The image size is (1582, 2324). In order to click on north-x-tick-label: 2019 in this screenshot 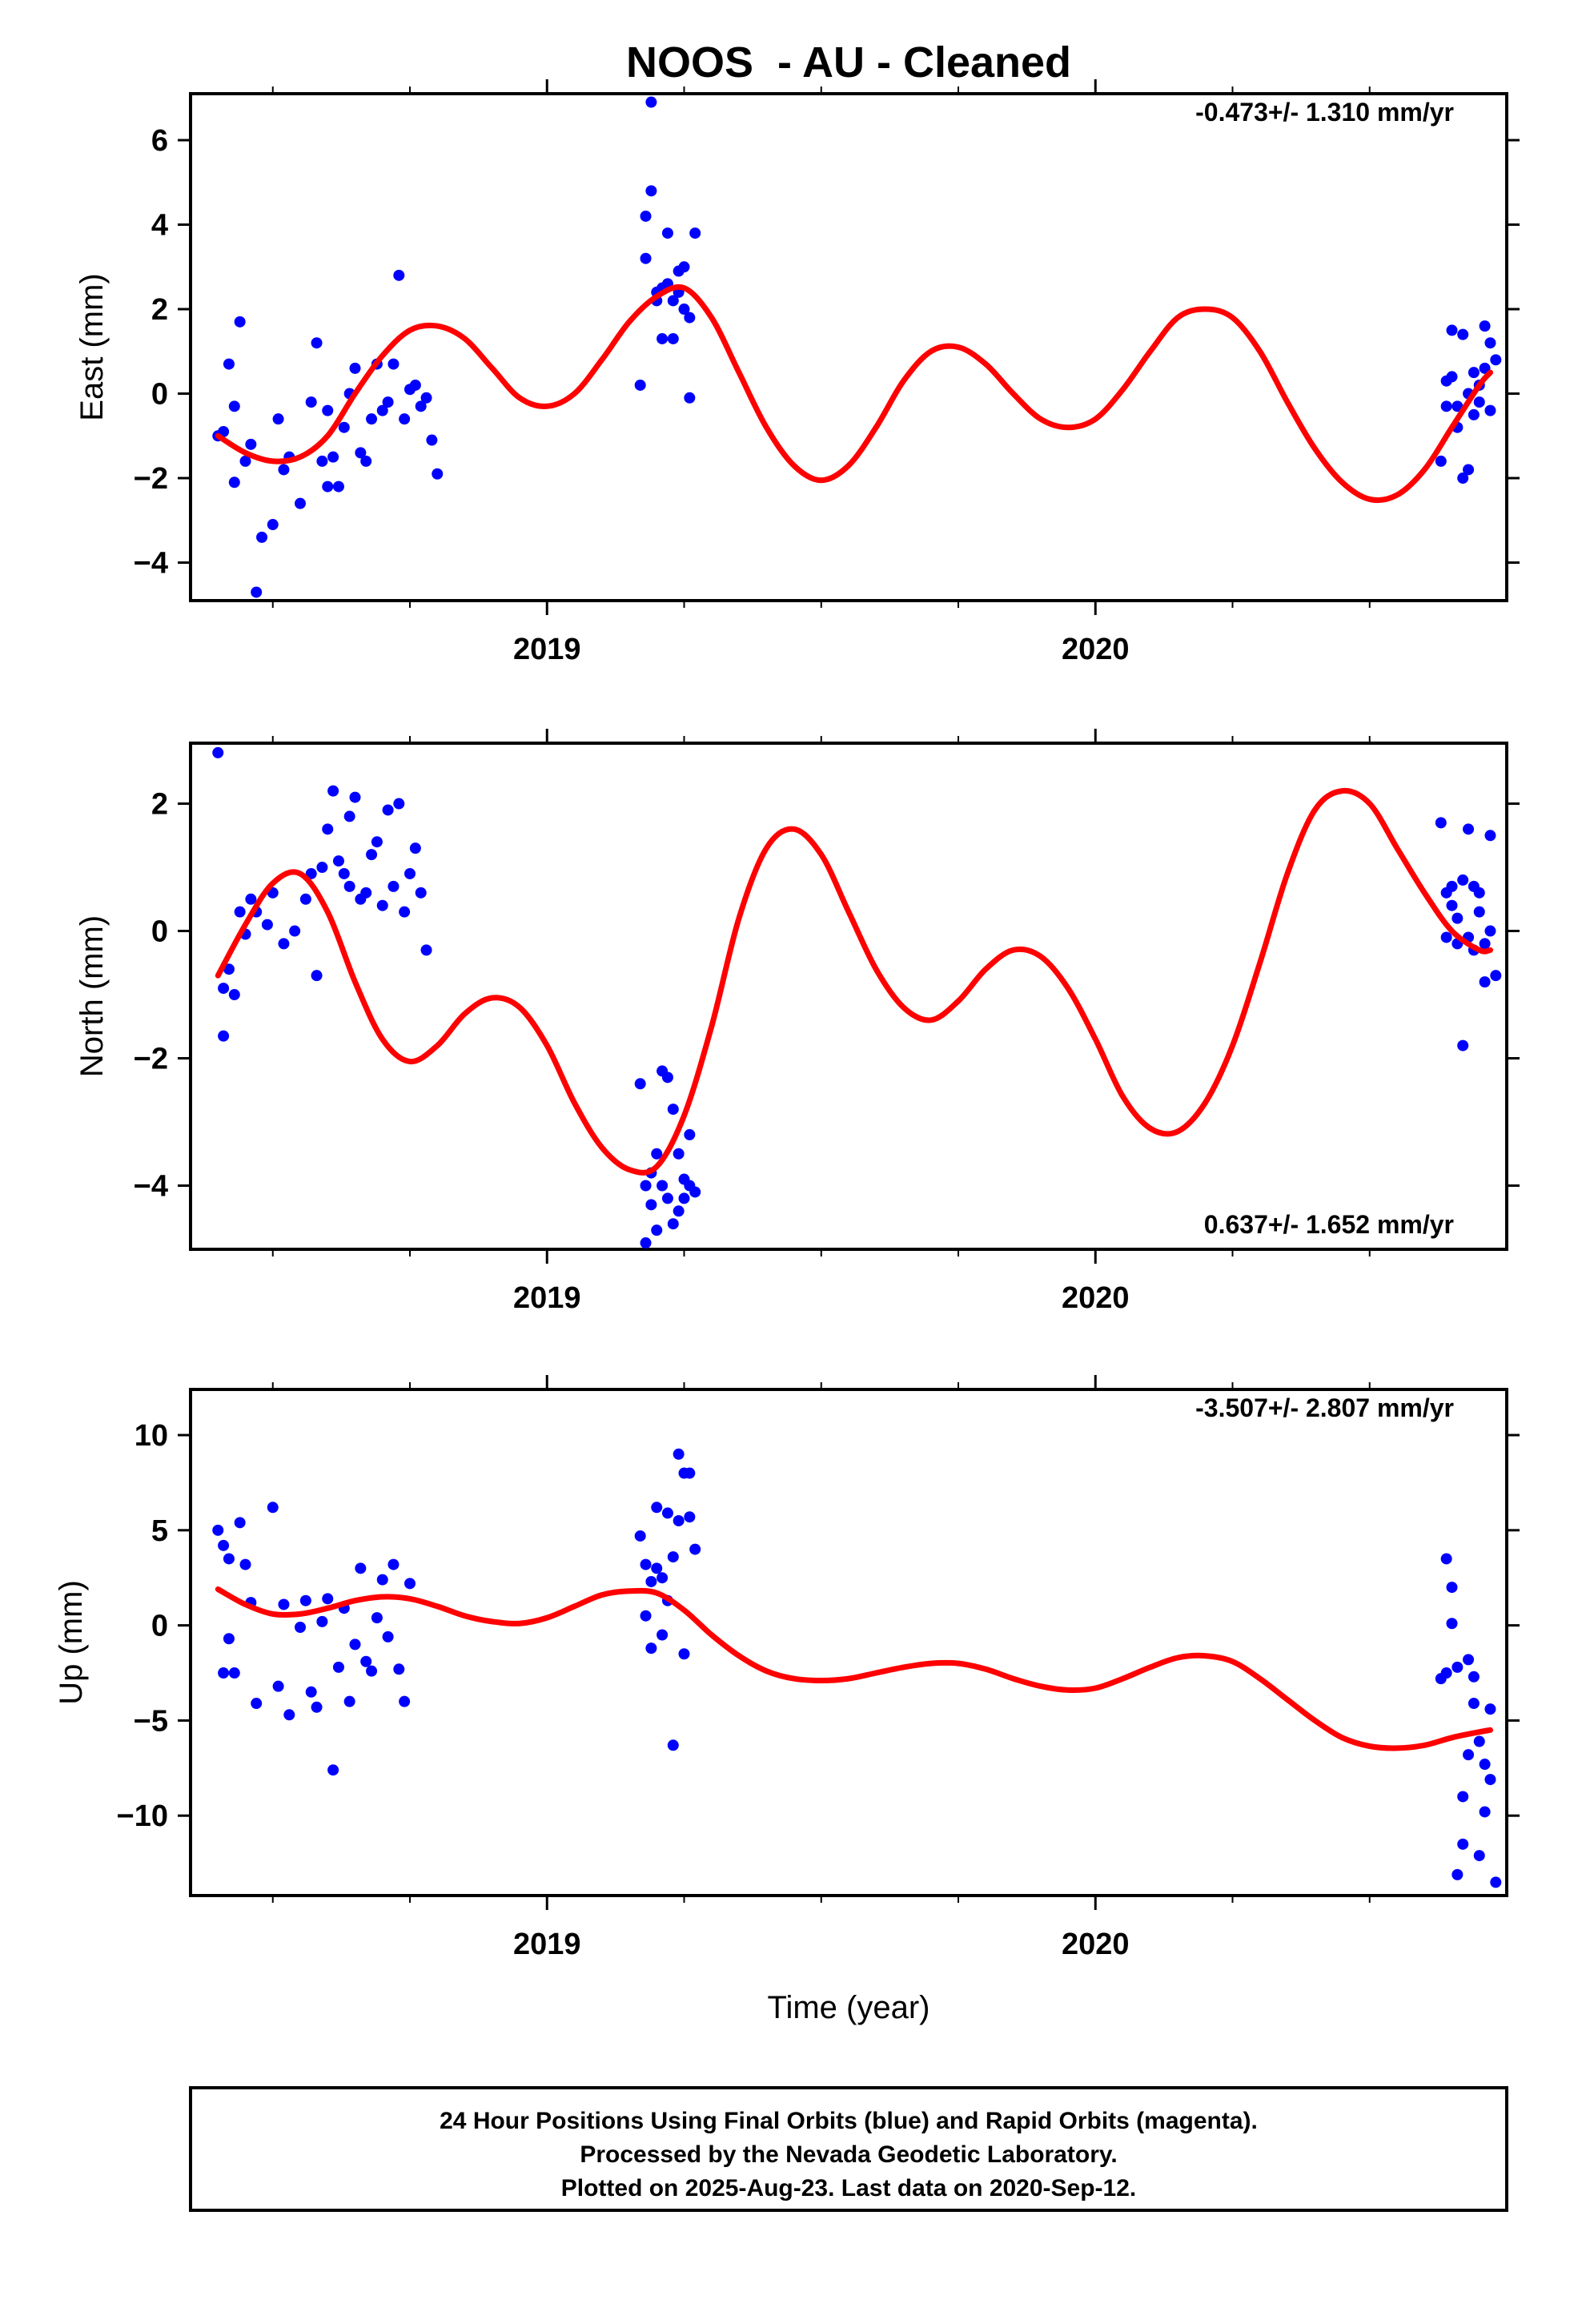, I will do `click(547, 1298)`.